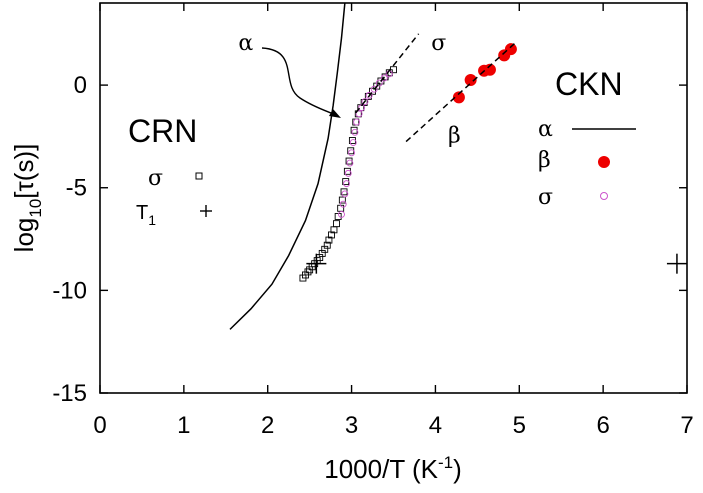 The image size is (703, 493). Describe the element at coordinates (604, 196) in the screenshot. I see `ckn-legend-sigma-marker` at that location.